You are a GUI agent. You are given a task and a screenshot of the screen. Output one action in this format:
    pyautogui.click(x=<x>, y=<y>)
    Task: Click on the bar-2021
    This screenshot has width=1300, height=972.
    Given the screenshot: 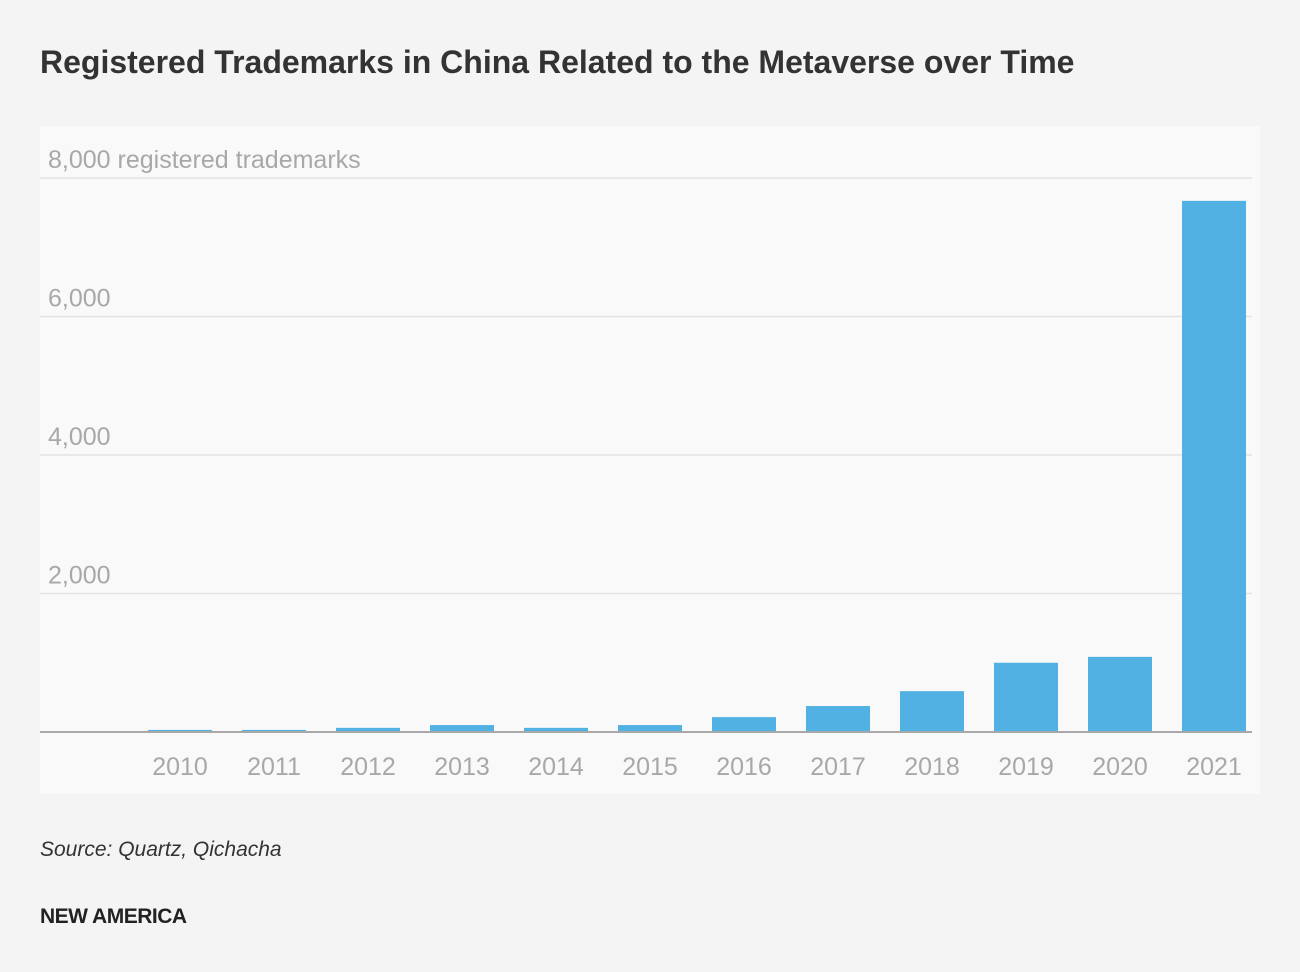 What is the action you would take?
    pyautogui.click(x=1214, y=466)
    